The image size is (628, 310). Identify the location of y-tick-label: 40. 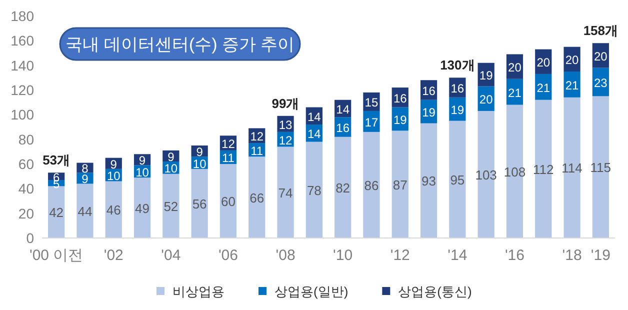
(26, 188).